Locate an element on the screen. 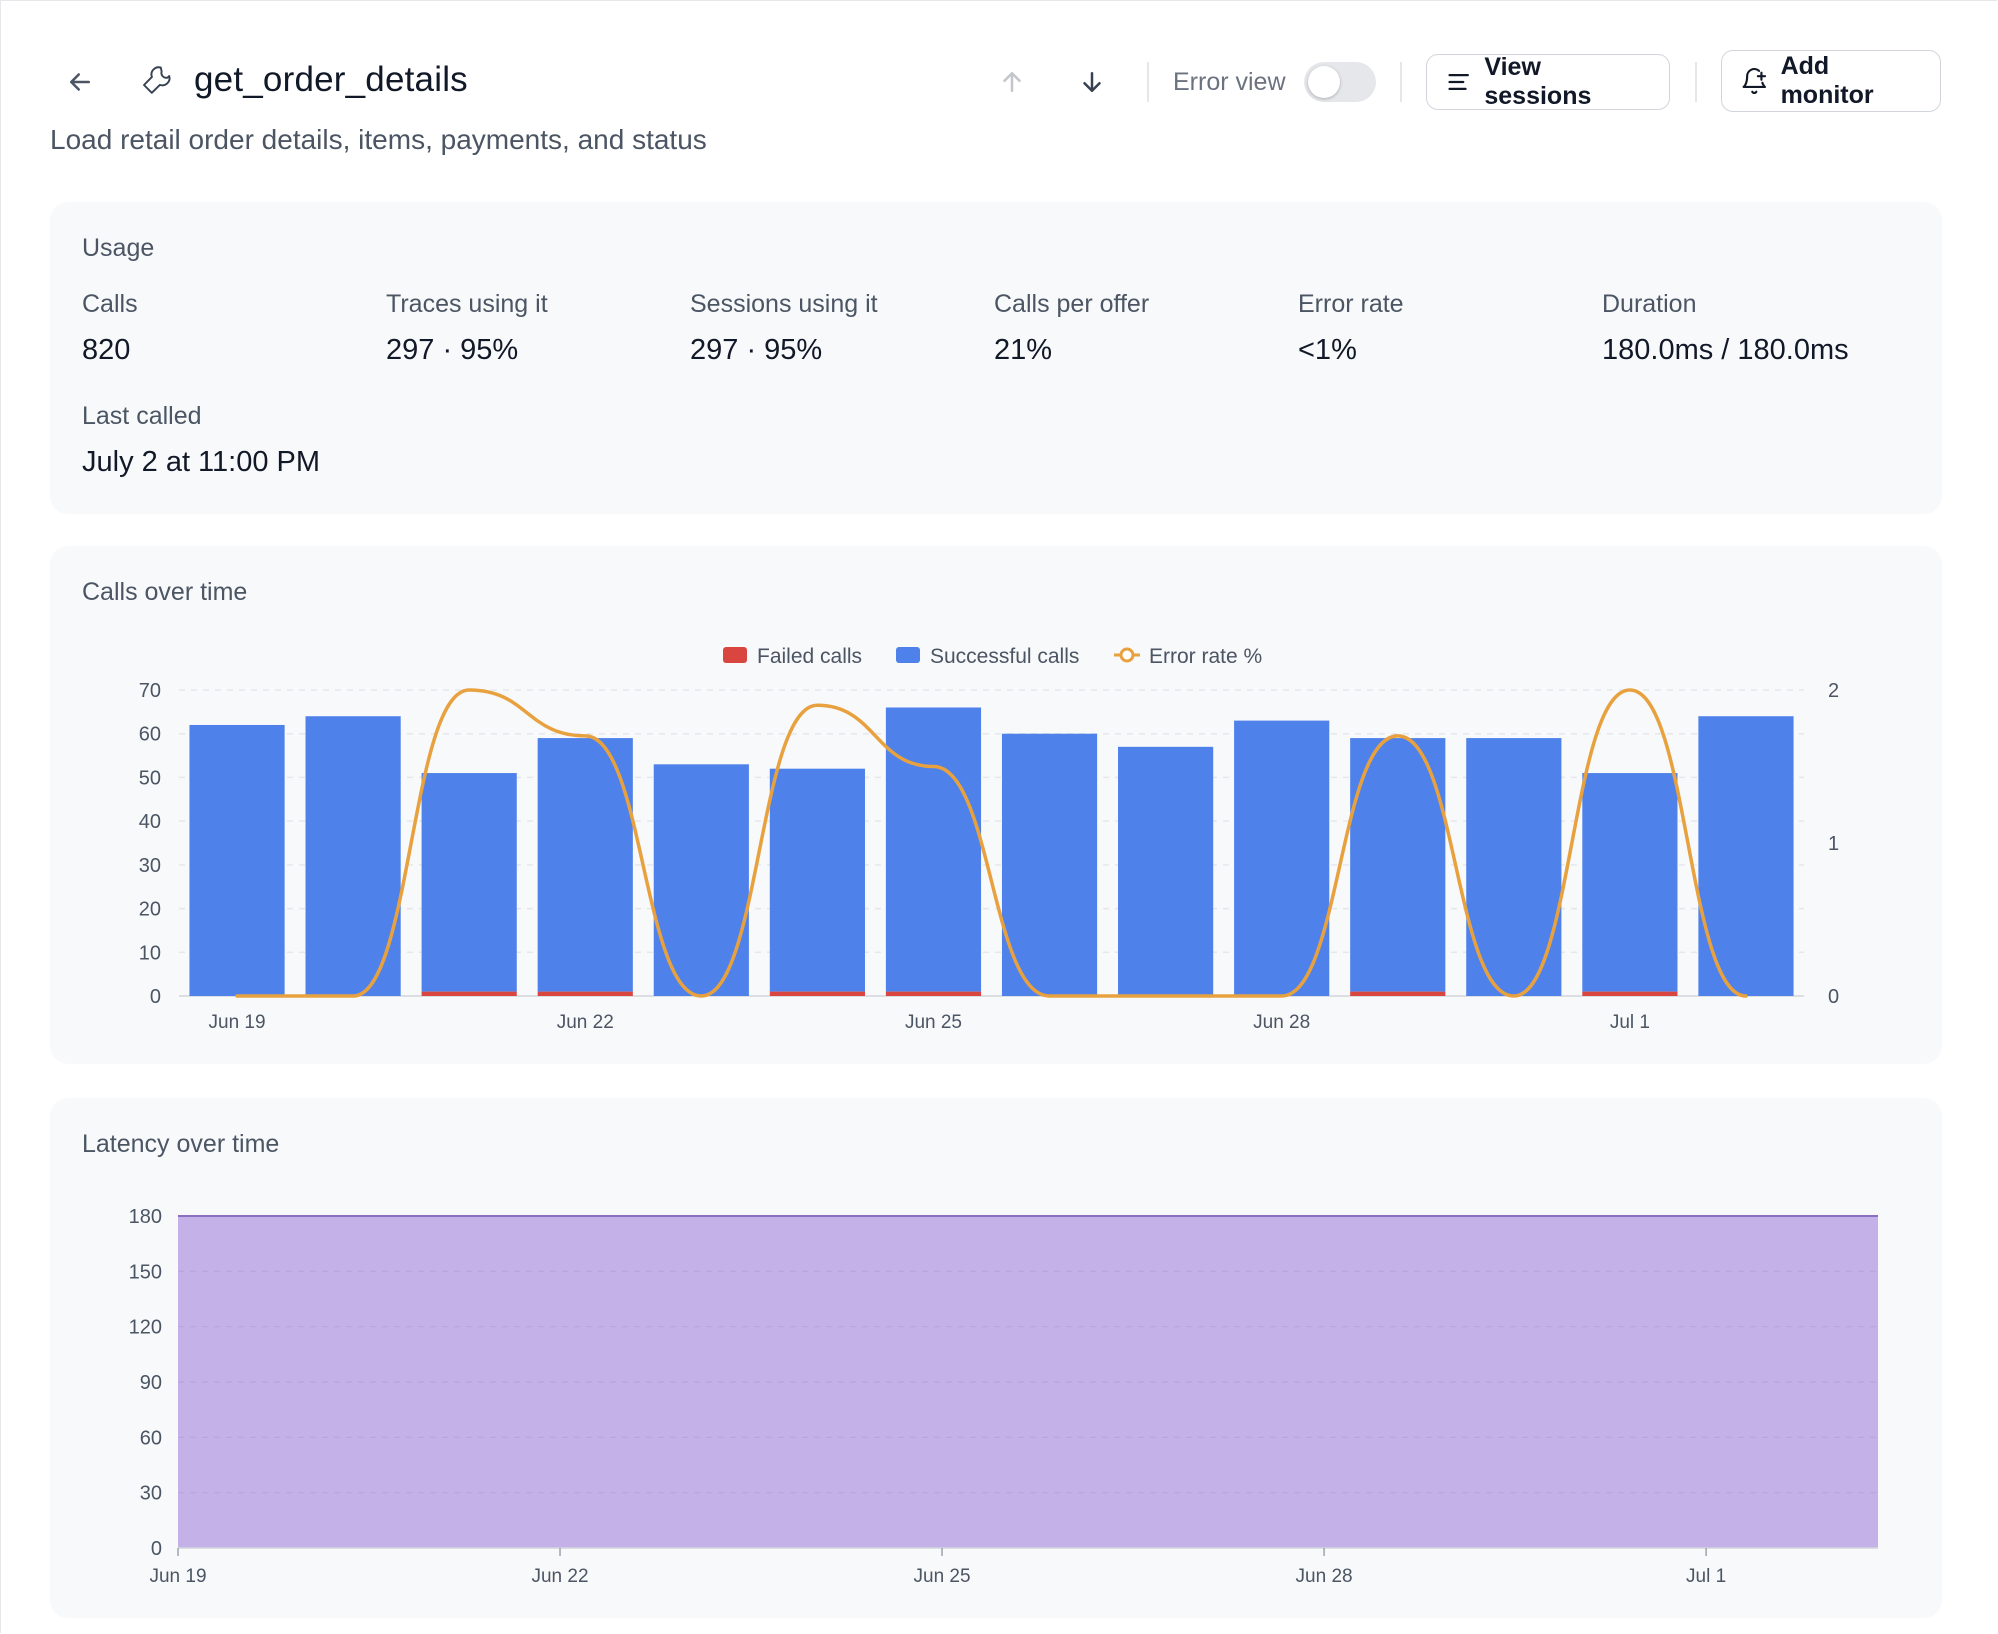  y-tick-label: 50 is located at coordinates (150, 778).